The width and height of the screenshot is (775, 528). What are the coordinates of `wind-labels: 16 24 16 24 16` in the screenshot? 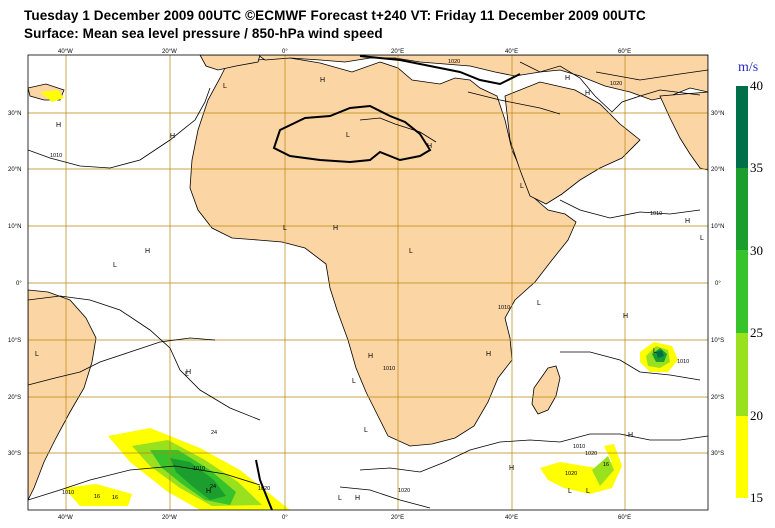 It's located at (351, 465).